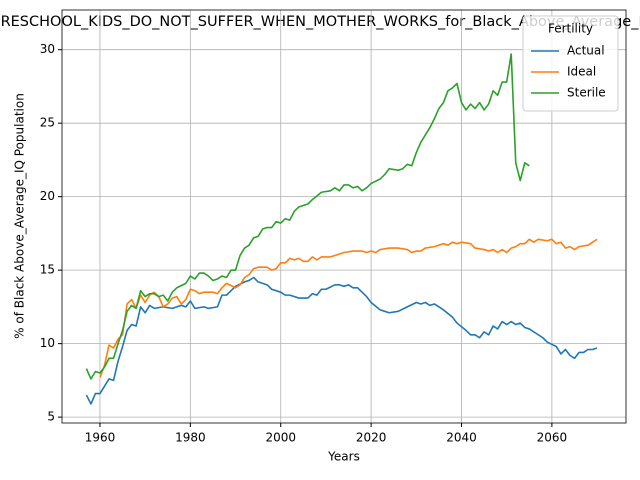  Describe the element at coordinates (570, 29) in the screenshot. I see `legend-title: Fertility` at that location.